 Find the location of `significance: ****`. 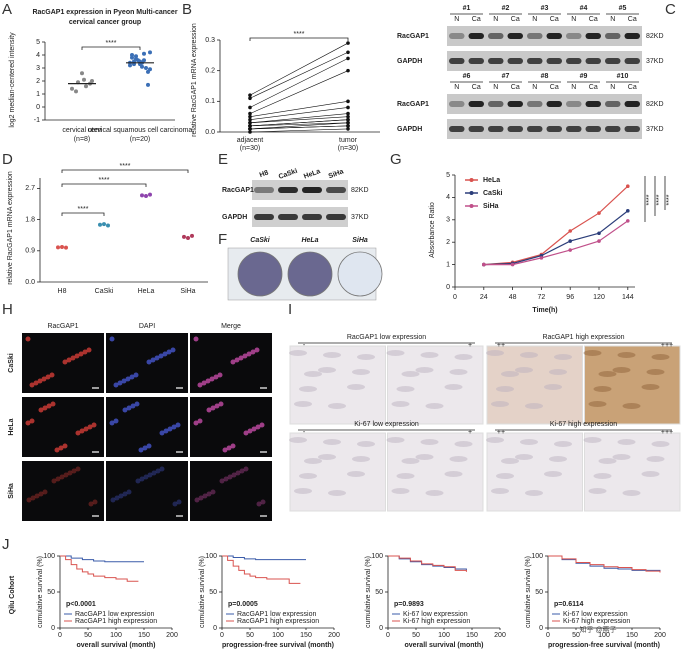

significance: **** is located at coordinates (104, 180).